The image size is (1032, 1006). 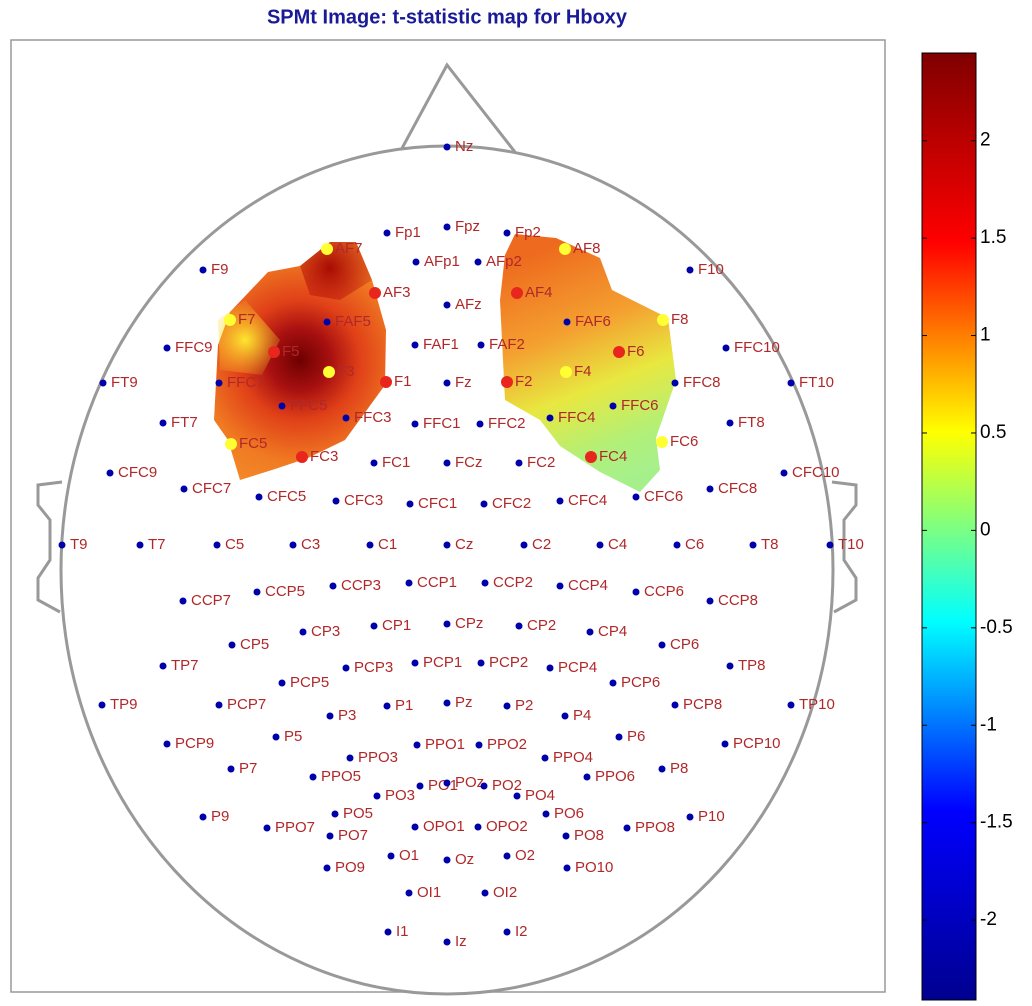 What do you see at coordinates (447, 17) in the screenshot?
I see `chart-title: SPMt Image: t-statistic map for Hboxy` at bounding box center [447, 17].